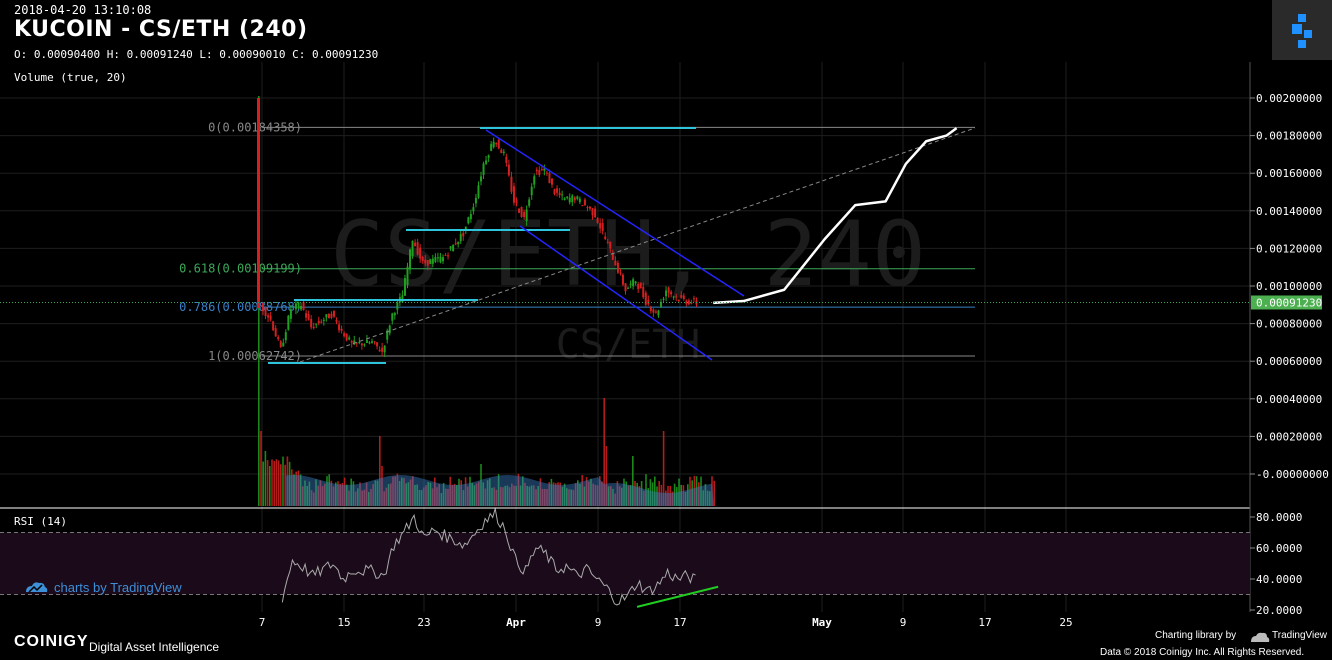  I want to click on tradingview-cloud-icon, so click(36, 590).